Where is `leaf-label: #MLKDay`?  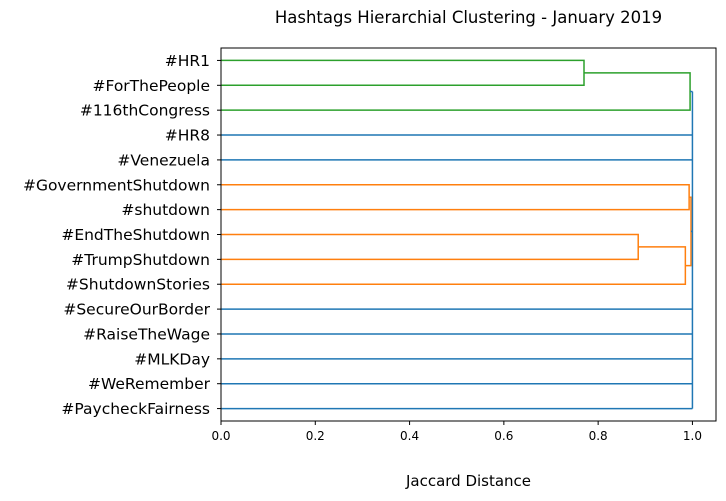 leaf-label: #MLKDay is located at coordinates (172, 359).